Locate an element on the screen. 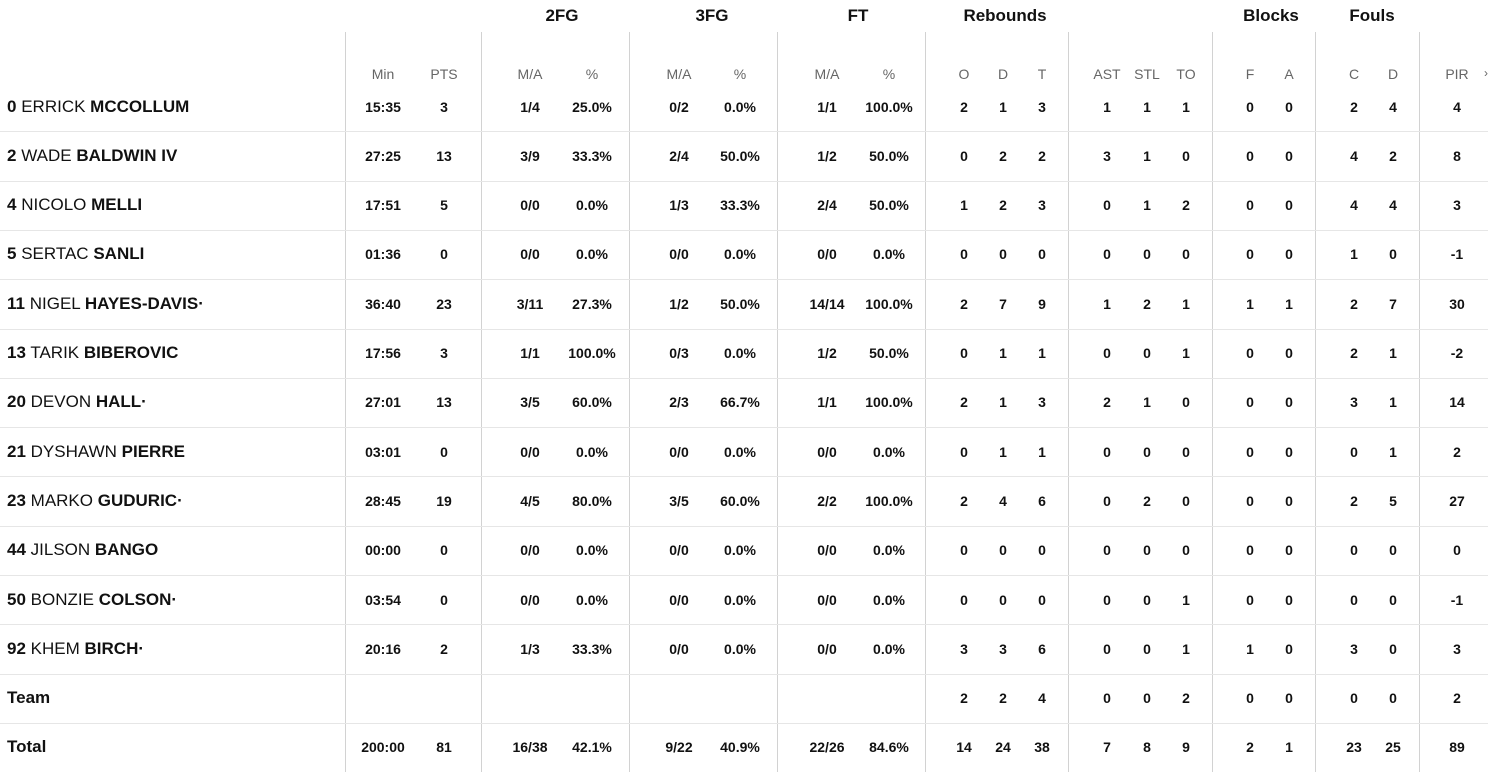 This screenshot has height=781, width=1488. player-last-name: Team is located at coordinates (29, 698).